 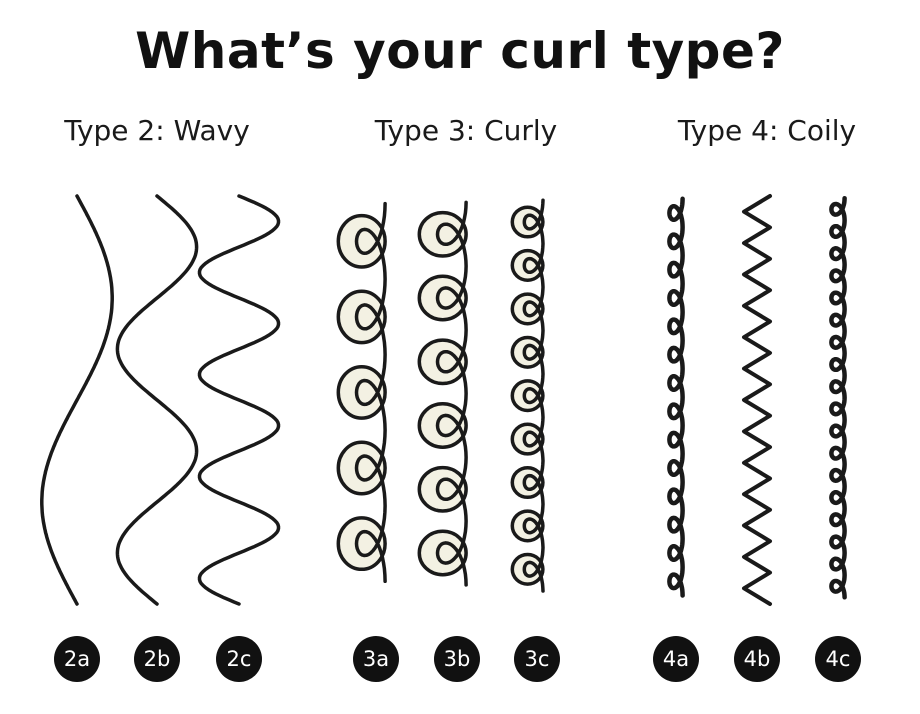 I want to click on strand-3b, so click(x=451, y=393).